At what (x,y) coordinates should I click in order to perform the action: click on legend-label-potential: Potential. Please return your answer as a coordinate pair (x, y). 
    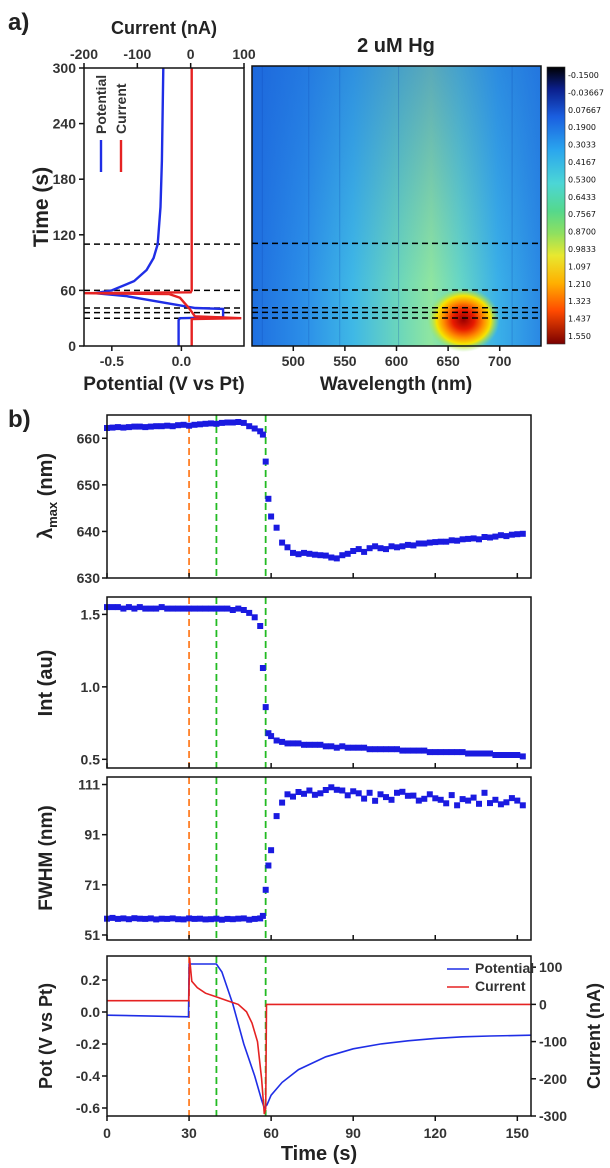
    Looking at the image, I should click on (504, 968).